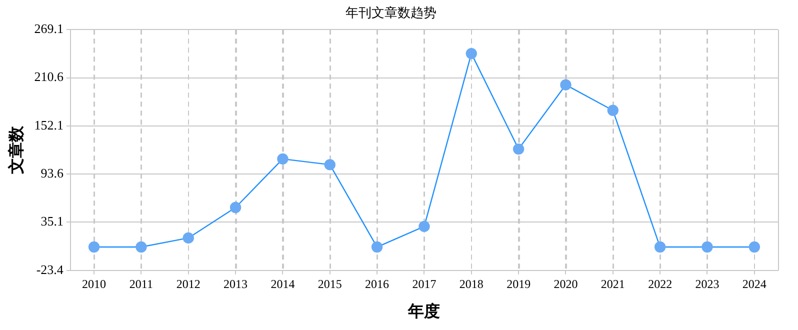 This screenshot has width=798, height=330. Describe the element at coordinates (52, 173) in the screenshot. I see `y-tick-label: 93.6` at that location.